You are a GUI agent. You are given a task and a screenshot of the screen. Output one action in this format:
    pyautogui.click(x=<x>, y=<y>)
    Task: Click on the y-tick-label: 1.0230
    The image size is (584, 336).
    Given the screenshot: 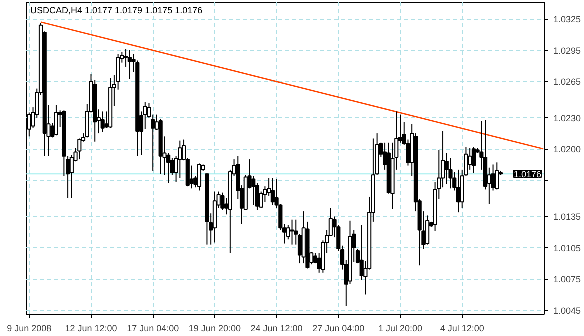 What is the action you would take?
    pyautogui.click(x=568, y=118)
    